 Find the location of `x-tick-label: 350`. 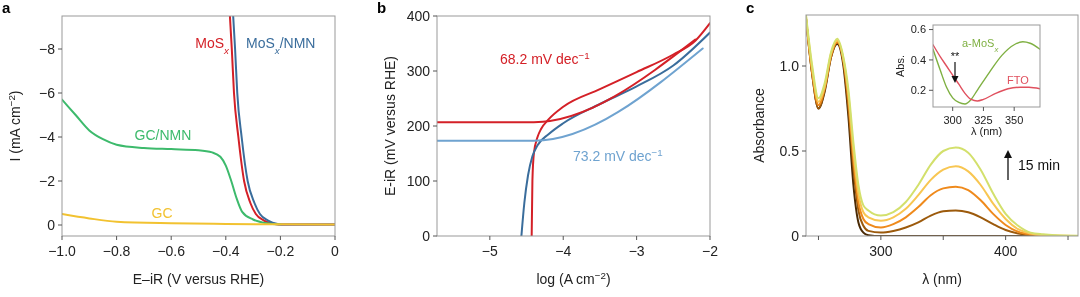

x-tick-label: 350 is located at coordinates (1014, 120).